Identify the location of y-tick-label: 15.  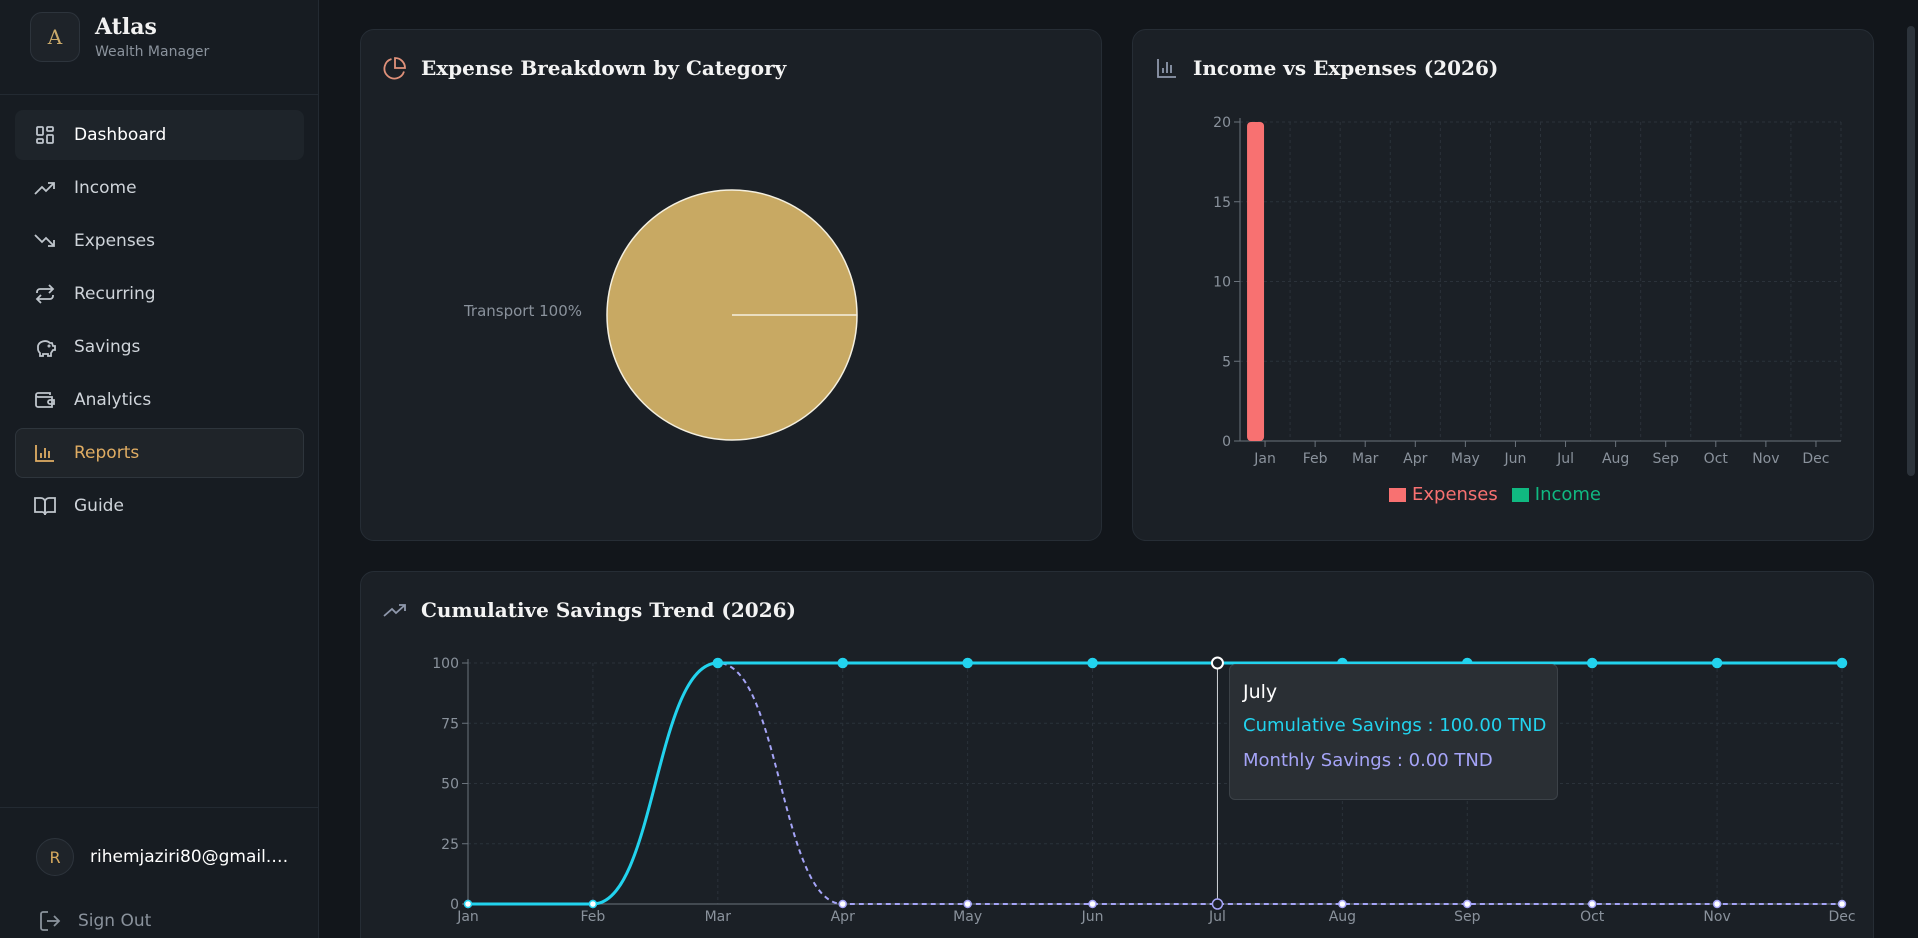
(1222, 203).